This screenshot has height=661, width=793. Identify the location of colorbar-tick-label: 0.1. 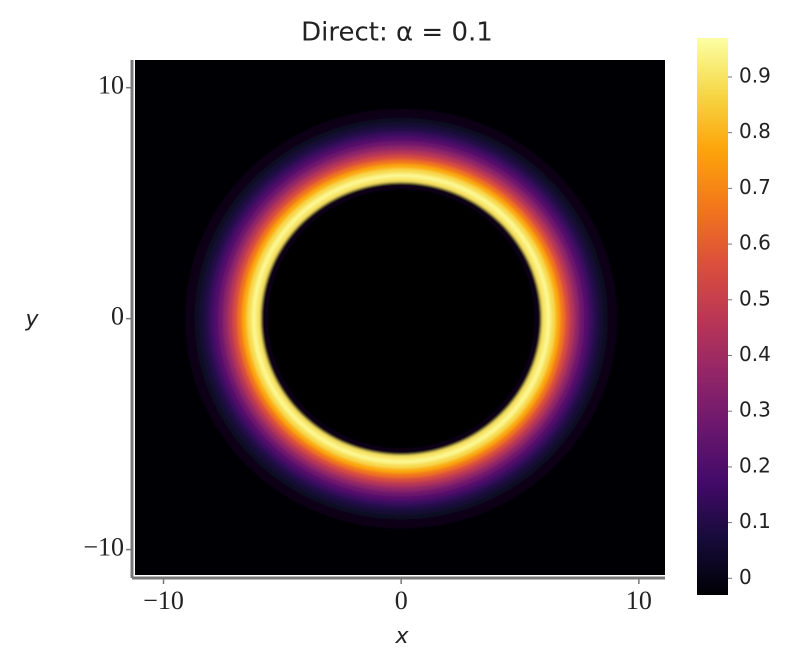
(755, 521).